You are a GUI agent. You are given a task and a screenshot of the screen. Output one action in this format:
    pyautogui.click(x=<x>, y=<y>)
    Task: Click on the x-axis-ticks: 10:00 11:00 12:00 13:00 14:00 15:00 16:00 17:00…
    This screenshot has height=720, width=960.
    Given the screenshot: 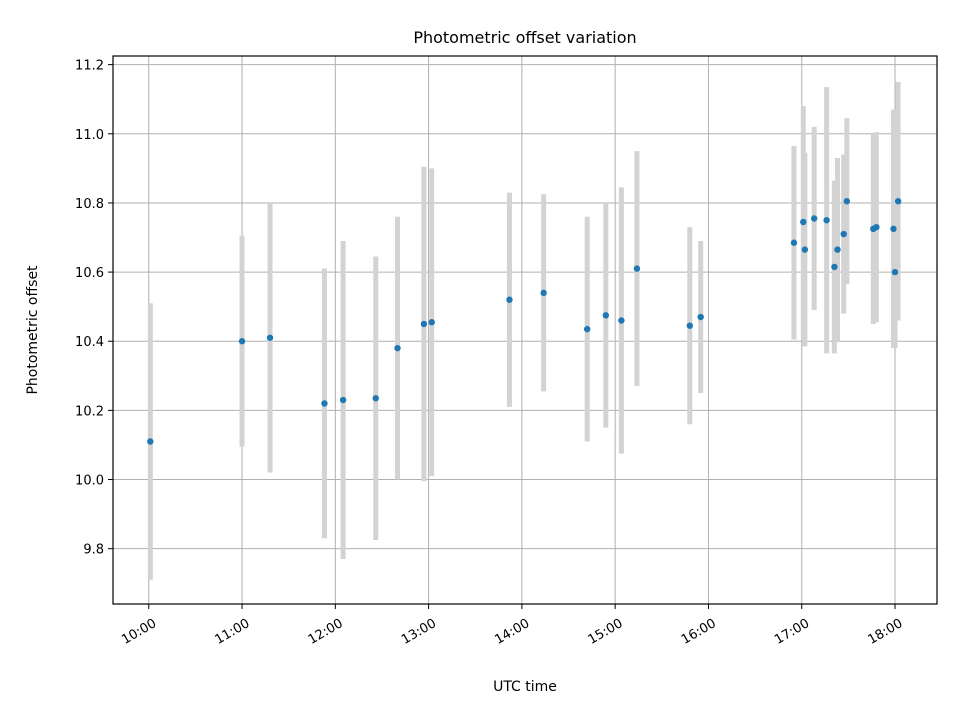 What is the action you would take?
    pyautogui.click(x=512, y=626)
    